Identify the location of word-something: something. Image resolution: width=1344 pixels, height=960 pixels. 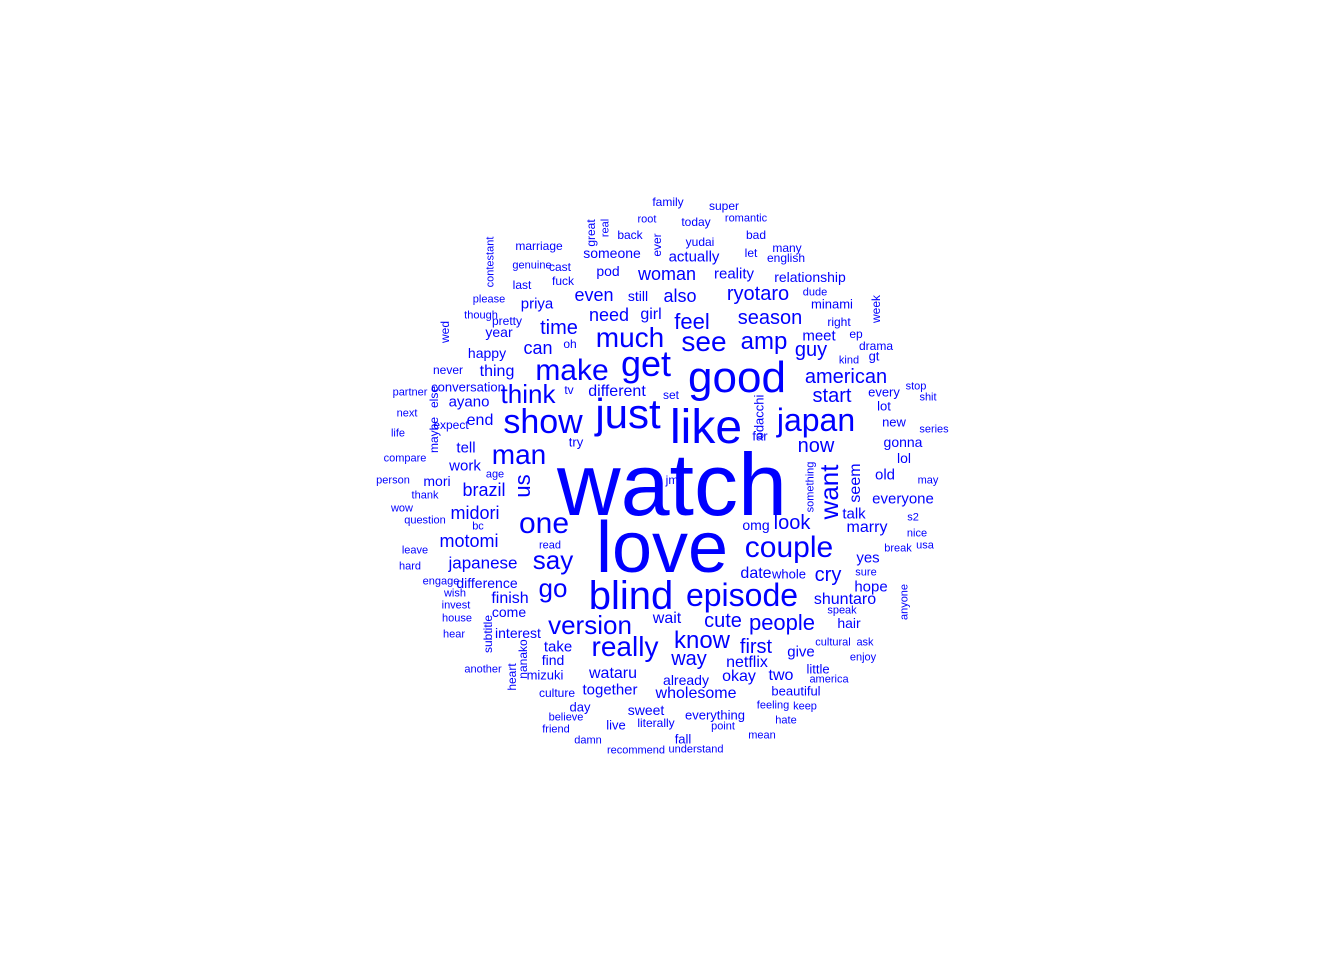
(810, 487).